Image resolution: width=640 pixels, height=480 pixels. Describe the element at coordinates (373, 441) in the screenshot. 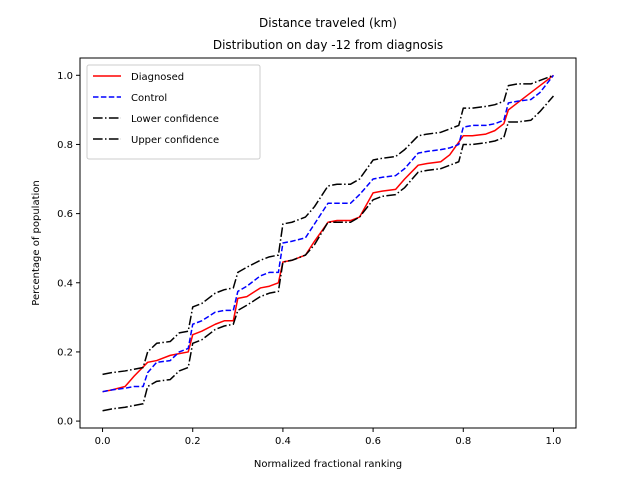

I see `x-tick-label: 0.6` at that location.